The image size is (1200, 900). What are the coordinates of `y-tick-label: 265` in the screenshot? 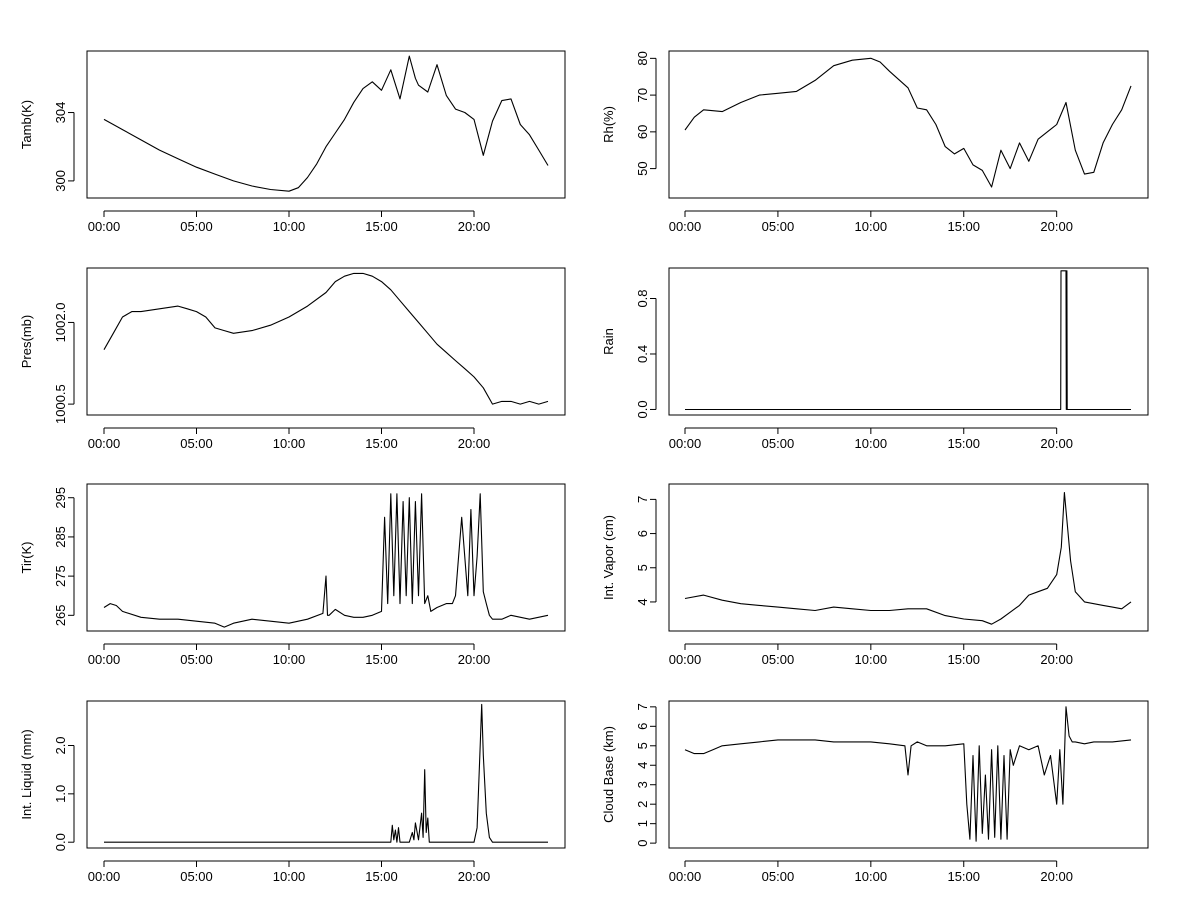 It's located at (60, 615).